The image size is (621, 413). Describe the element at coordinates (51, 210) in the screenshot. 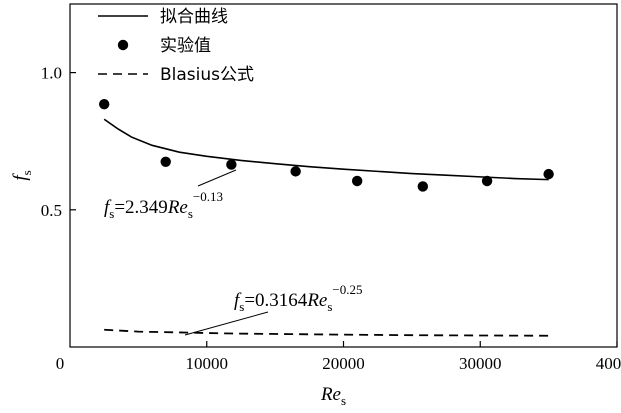

I see `y-tick-label: 0.5` at that location.